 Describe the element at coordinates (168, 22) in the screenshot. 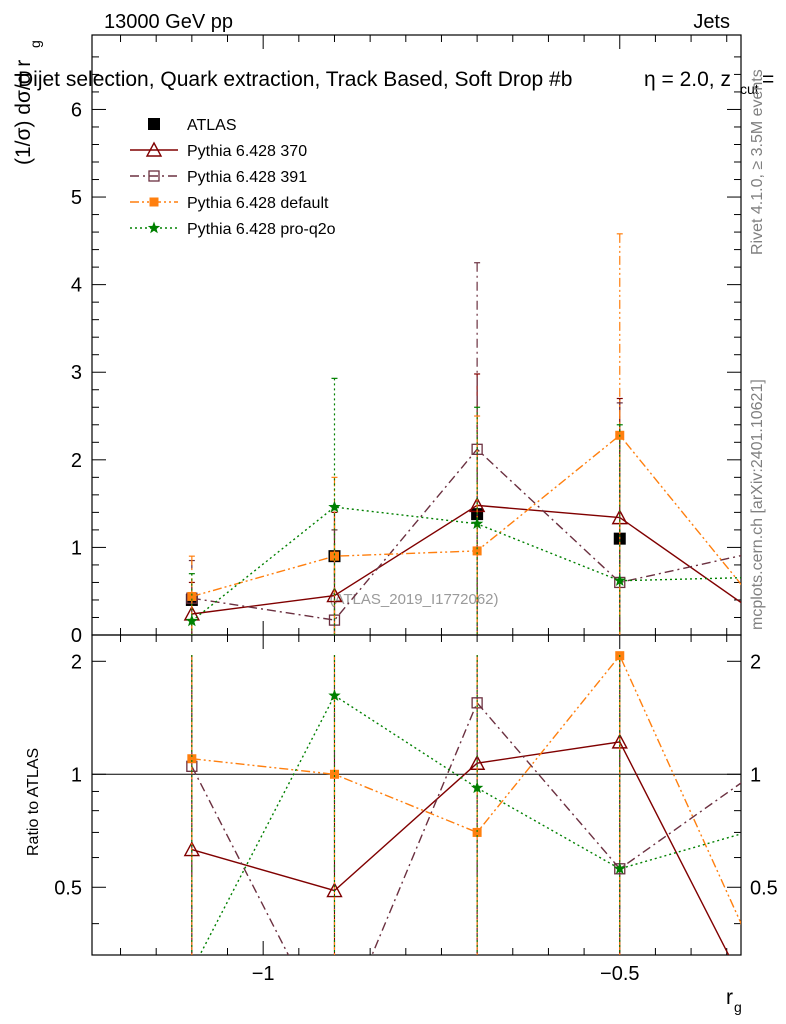

I see `energy-label: 13000 GeV pp` at that location.